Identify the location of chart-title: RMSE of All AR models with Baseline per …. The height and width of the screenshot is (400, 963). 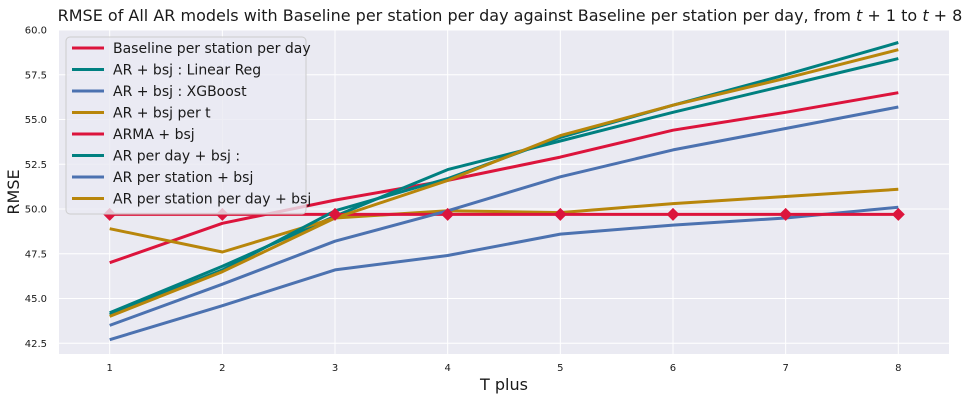
(510, 15).